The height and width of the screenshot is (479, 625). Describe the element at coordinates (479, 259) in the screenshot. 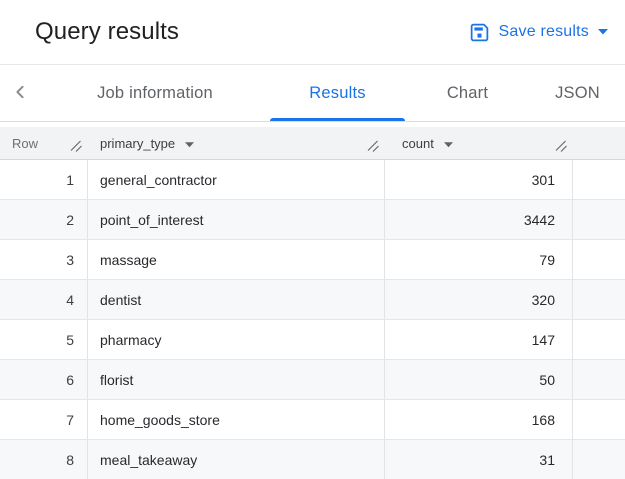

I see `count-cell: 79` at that location.